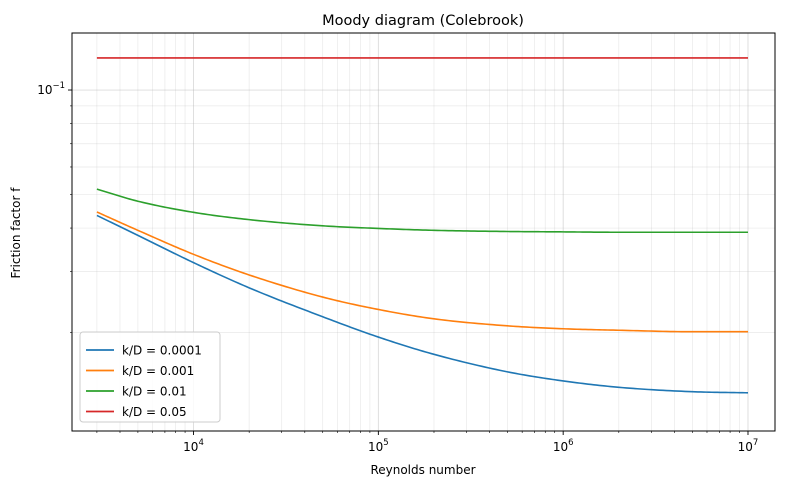 The height and width of the screenshot is (489, 790). What do you see at coordinates (378, 446) in the screenshot?
I see `x-tick-label: 10⁵` at bounding box center [378, 446].